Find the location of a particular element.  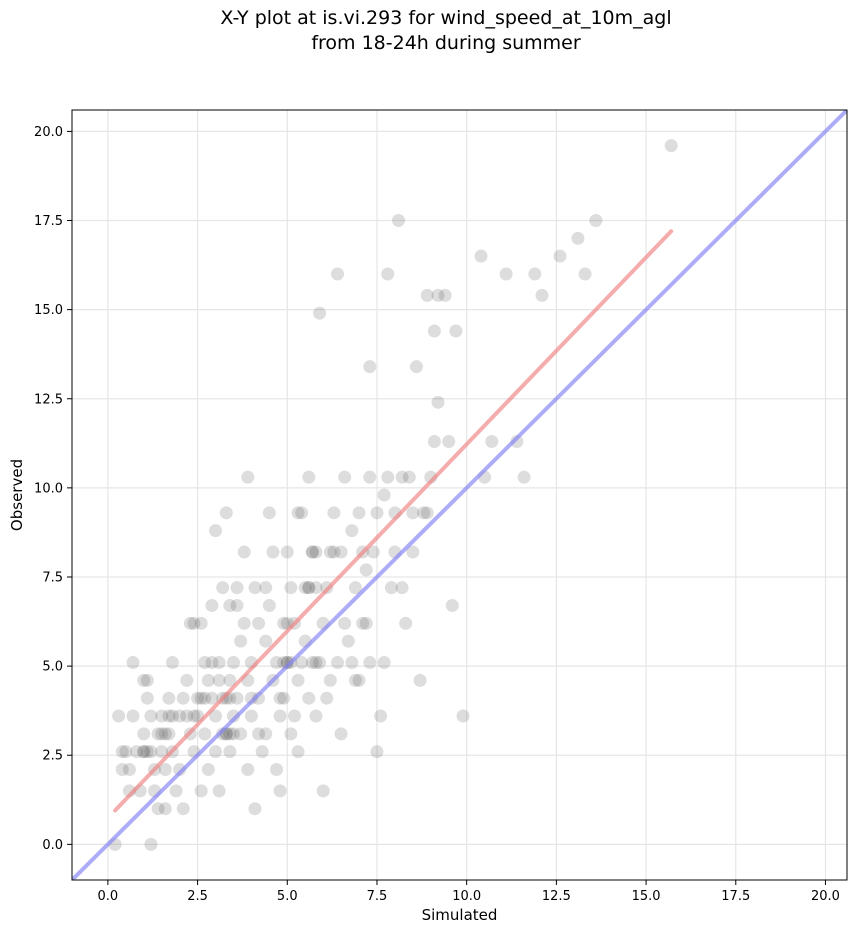

x-tick-label: 17.5 is located at coordinates (735, 896).